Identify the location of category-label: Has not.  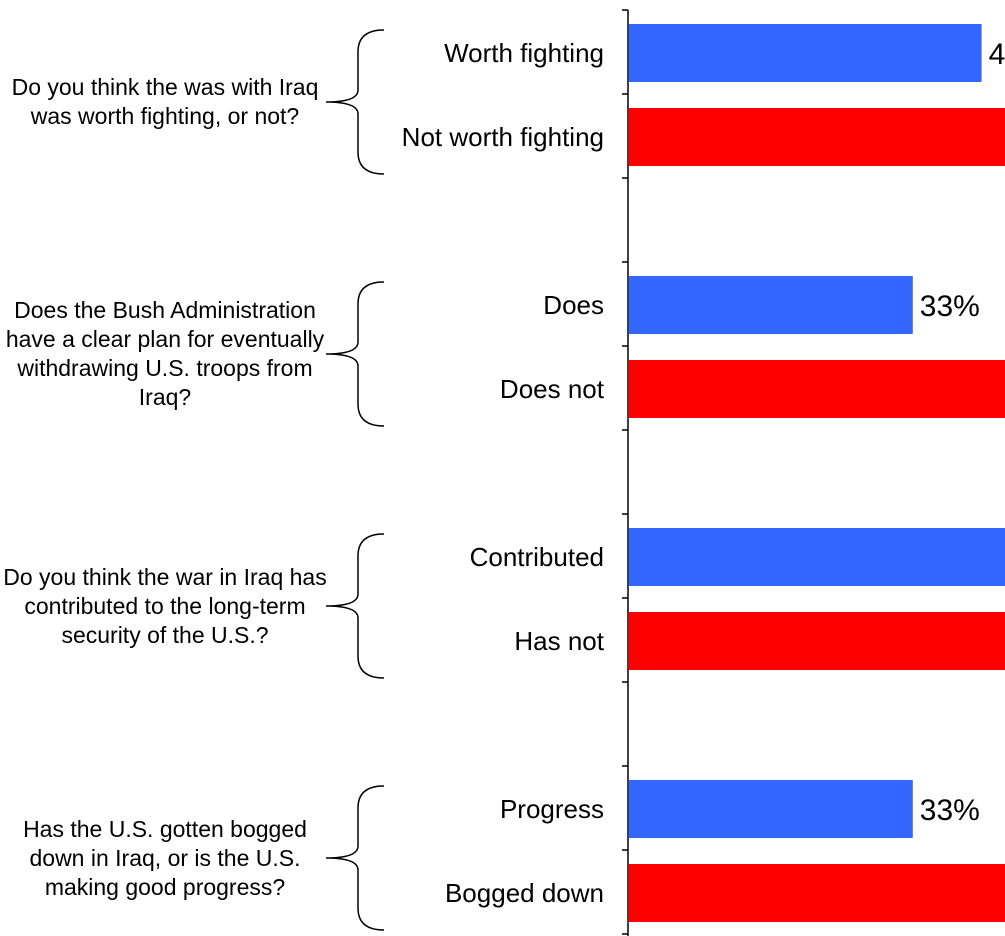
(559, 641).